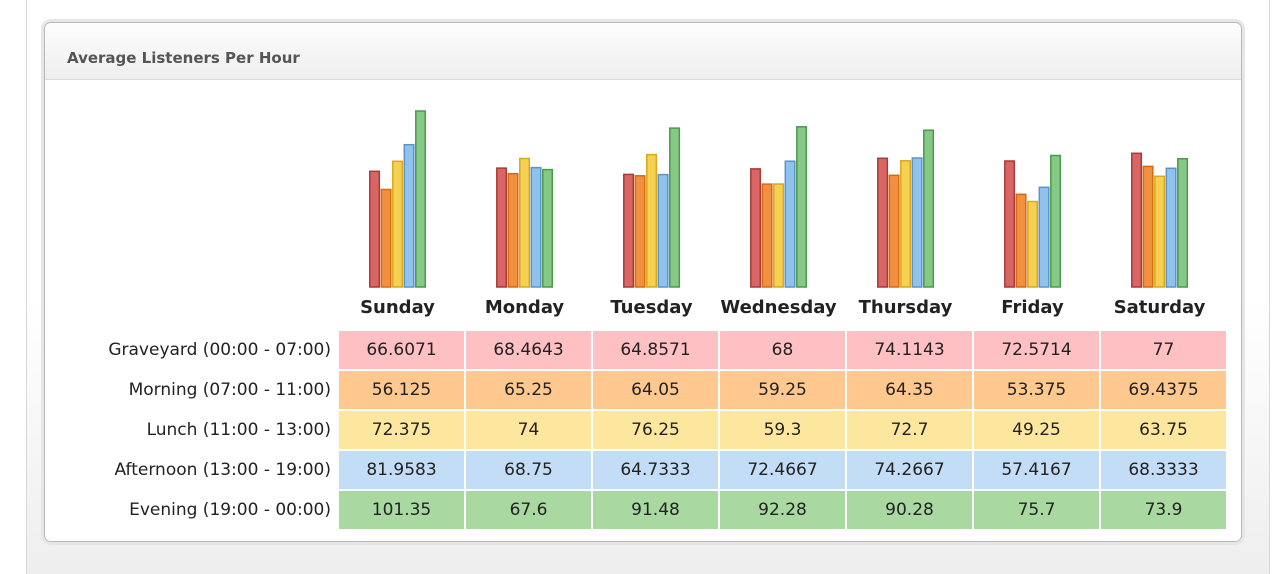  I want to click on table-cell-saturday: 73.9, so click(1164, 510).